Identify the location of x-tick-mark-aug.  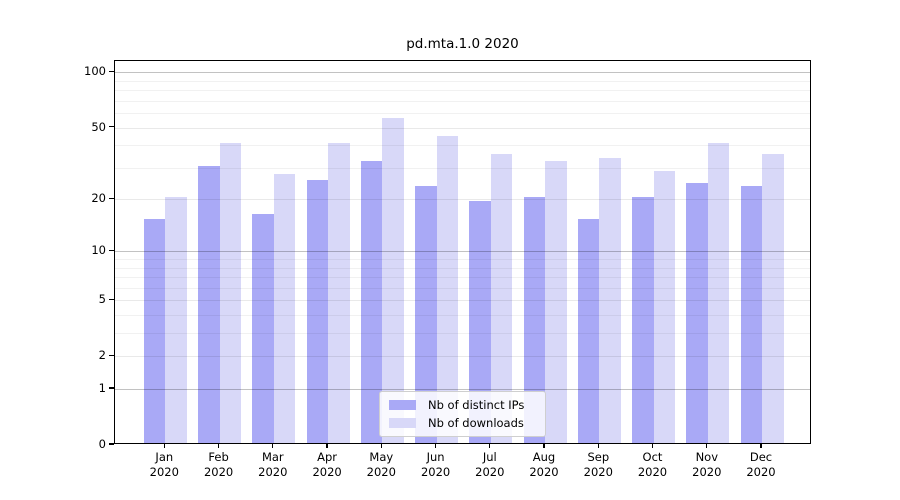
(544, 446).